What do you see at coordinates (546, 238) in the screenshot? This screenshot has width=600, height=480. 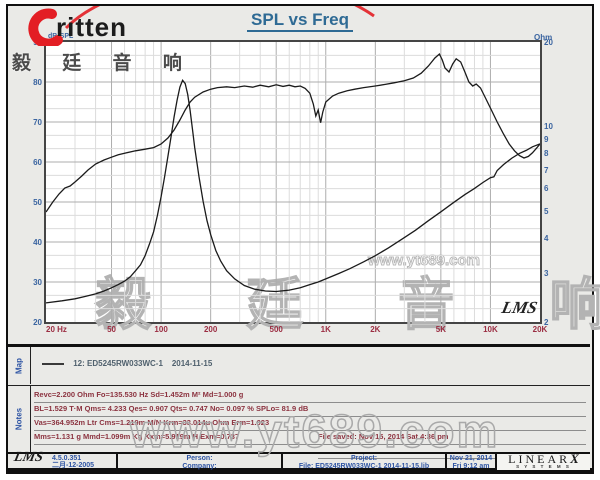 I see `y-right-tick: 4` at bounding box center [546, 238].